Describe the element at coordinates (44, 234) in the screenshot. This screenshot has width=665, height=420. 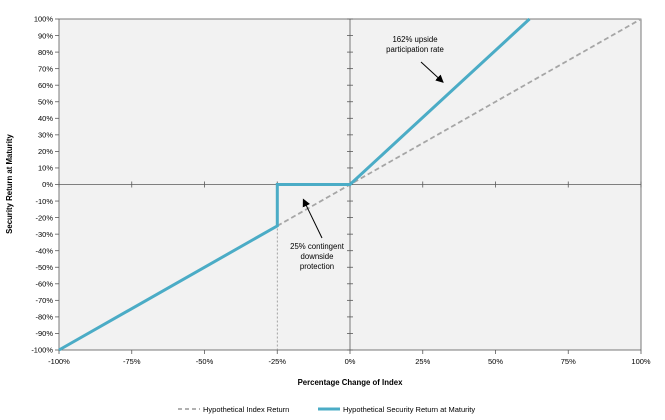
I see `y-tick-label: -30%` at that location.